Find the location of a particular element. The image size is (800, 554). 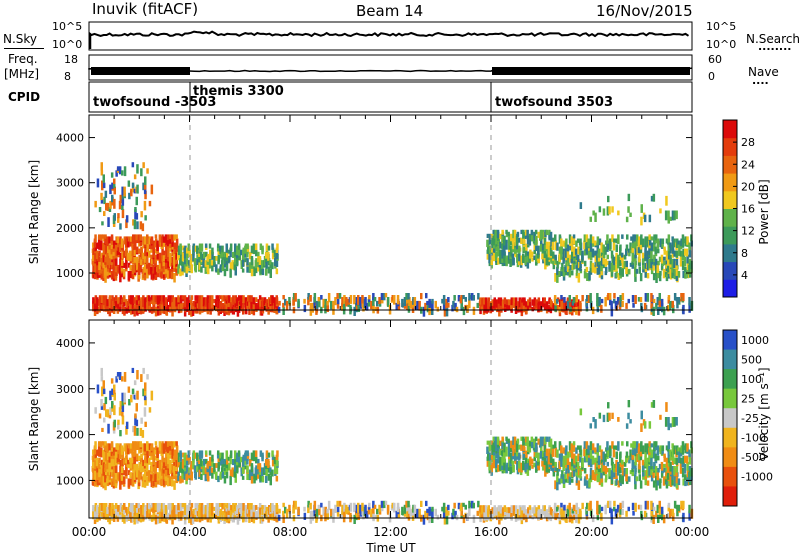

velocity-colorbar-tick-4: -25 is located at coordinates (750, 418).